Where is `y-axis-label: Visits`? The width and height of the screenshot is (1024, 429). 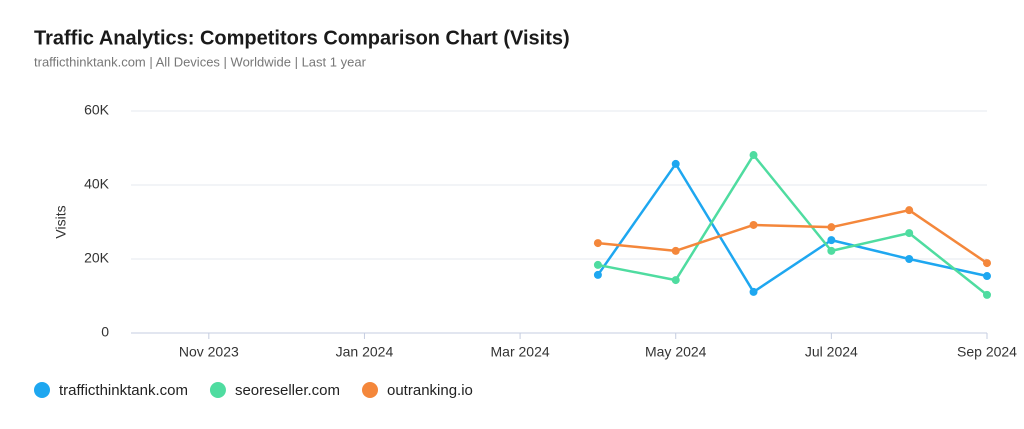 y-axis-label: Visits is located at coordinates (61, 221).